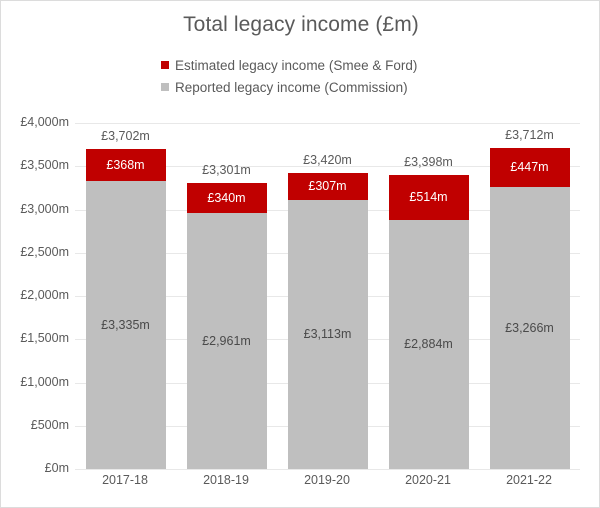 The image size is (600, 508). I want to click on bar-stack: £3,113m £307m £3,420m, so click(327, 311).